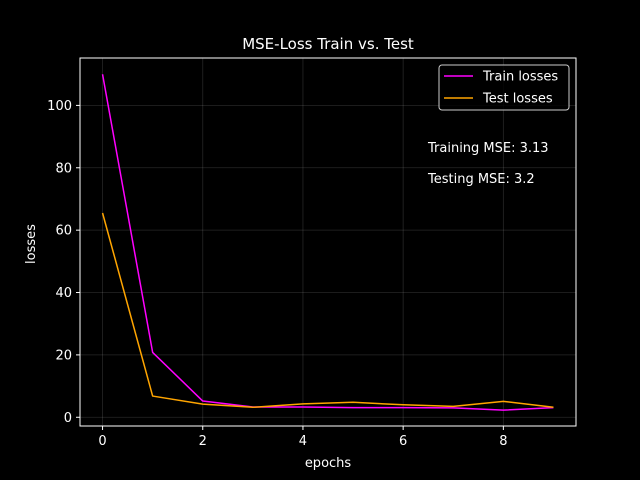 Image resolution: width=640 pixels, height=480 pixels. What do you see at coordinates (102, 441) in the screenshot?
I see `x-tick-label: 0` at bounding box center [102, 441].